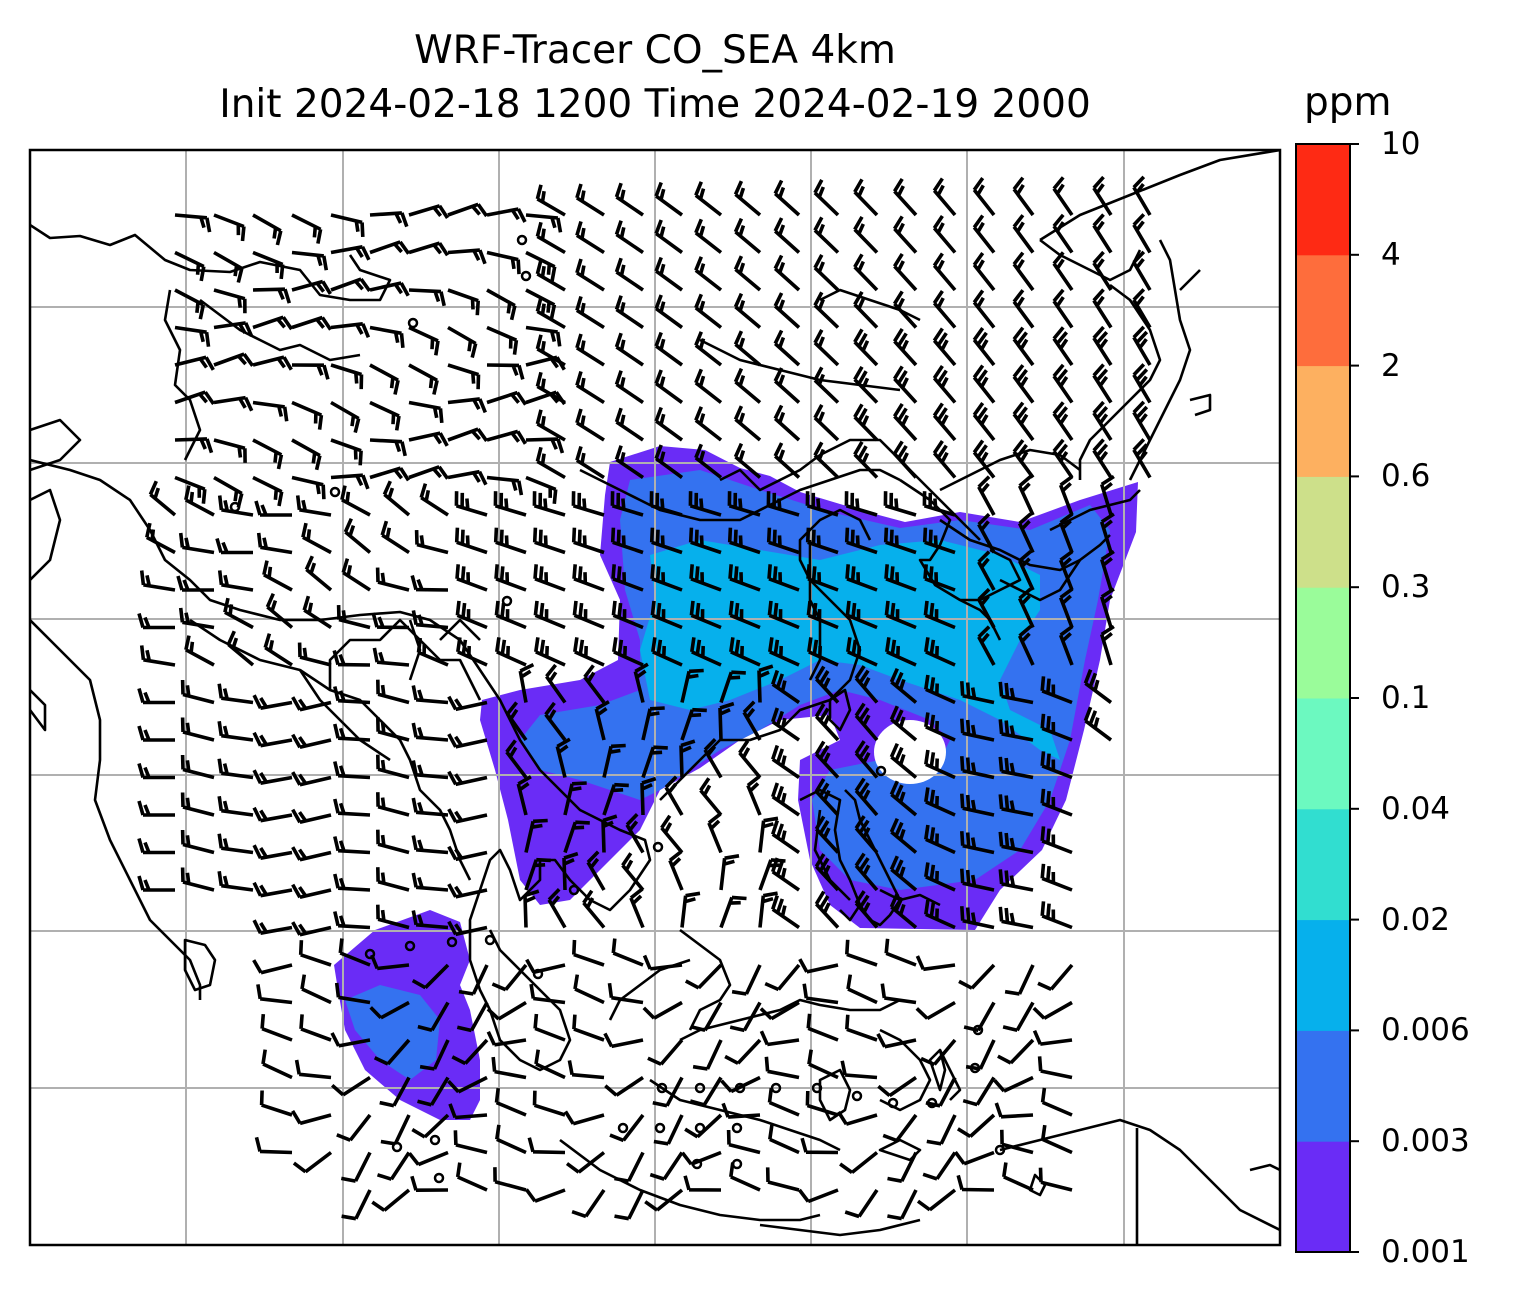 The height and width of the screenshot is (1306, 1528). What do you see at coordinates (1327, 698) in the screenshot?
I see `colorbar` at bounding box center [1327, 698].